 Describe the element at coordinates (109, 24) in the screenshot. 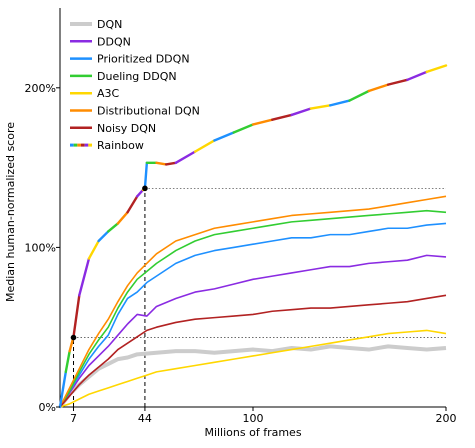

I see `legend-label-dqn: DQN` at that location.